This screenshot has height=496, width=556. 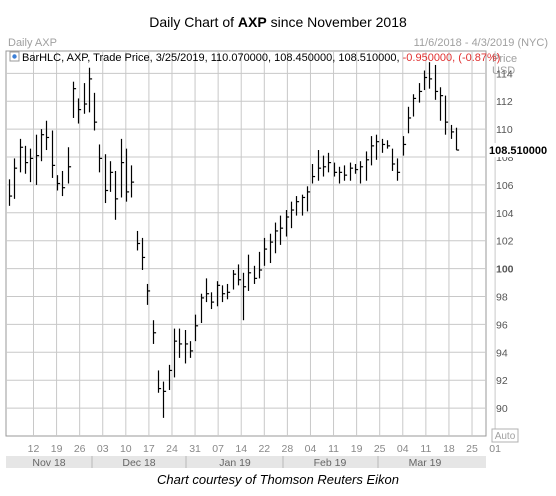 I want to click on auto-scale-label: Auto, so click(x=505, y=436).